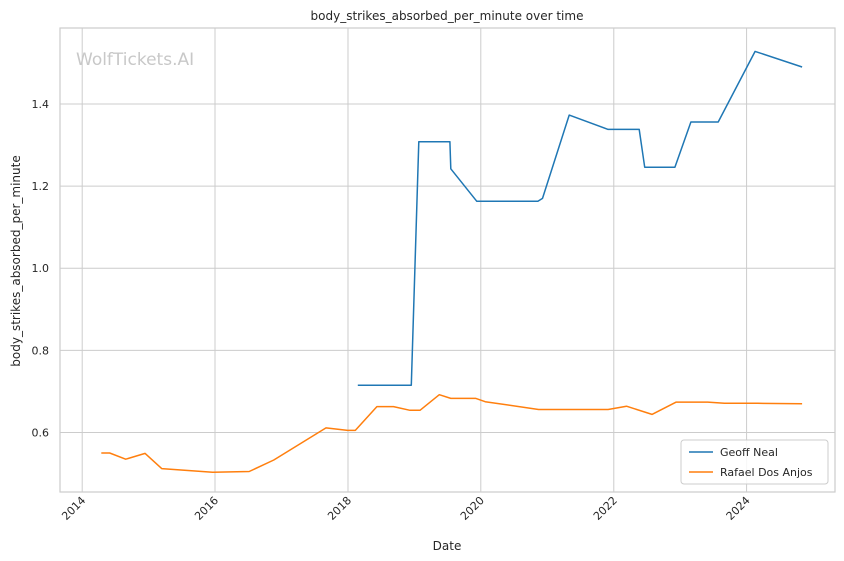  Describe the element at coordinates (135, 60) in the screenshot. I see `watermark-text: WolfTickets.AI` at that location.